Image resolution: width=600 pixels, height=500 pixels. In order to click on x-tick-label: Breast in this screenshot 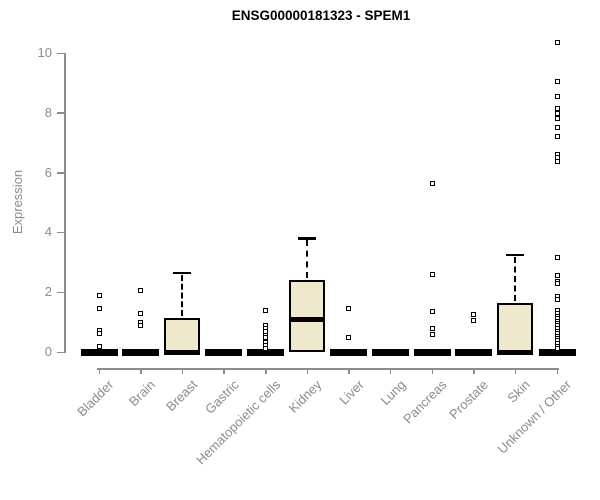, I will do `click(181, 396)`.